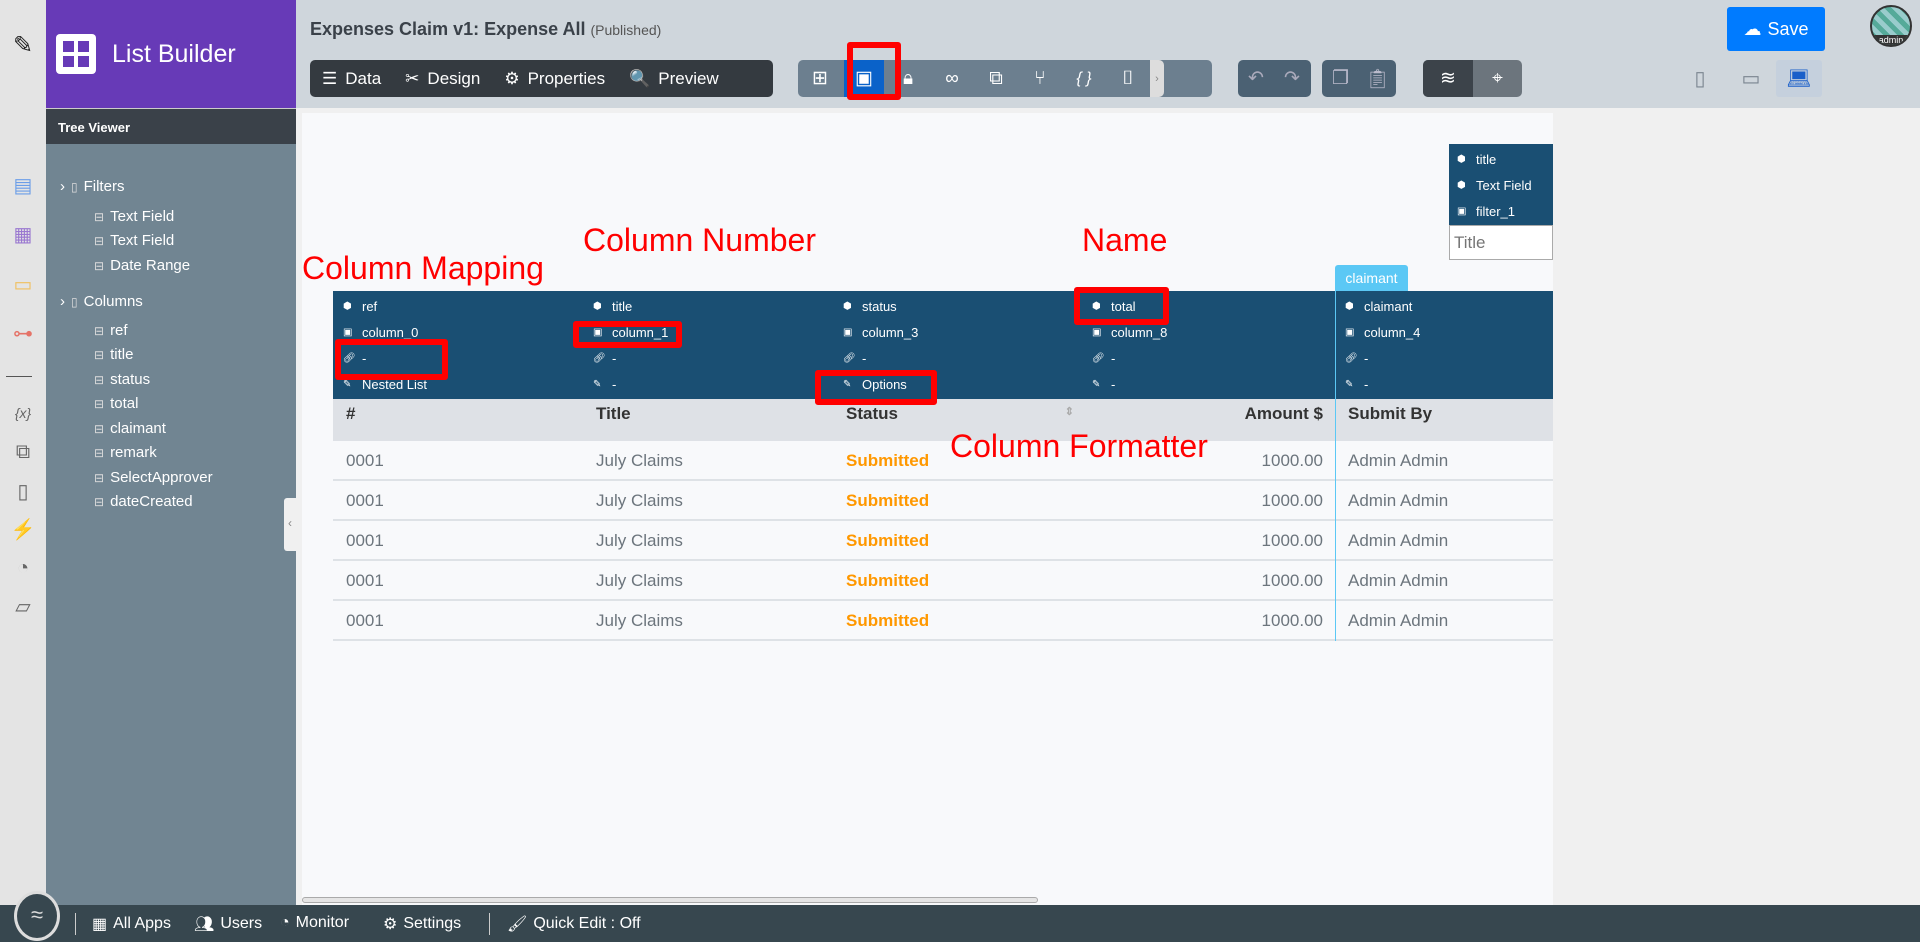 Image resolution: width=1920 pixels, height=942 pixels. Describe the element at coordinates (1700, 79) in the screenshot. I see `mobile-view-icon: ▯` at that location.